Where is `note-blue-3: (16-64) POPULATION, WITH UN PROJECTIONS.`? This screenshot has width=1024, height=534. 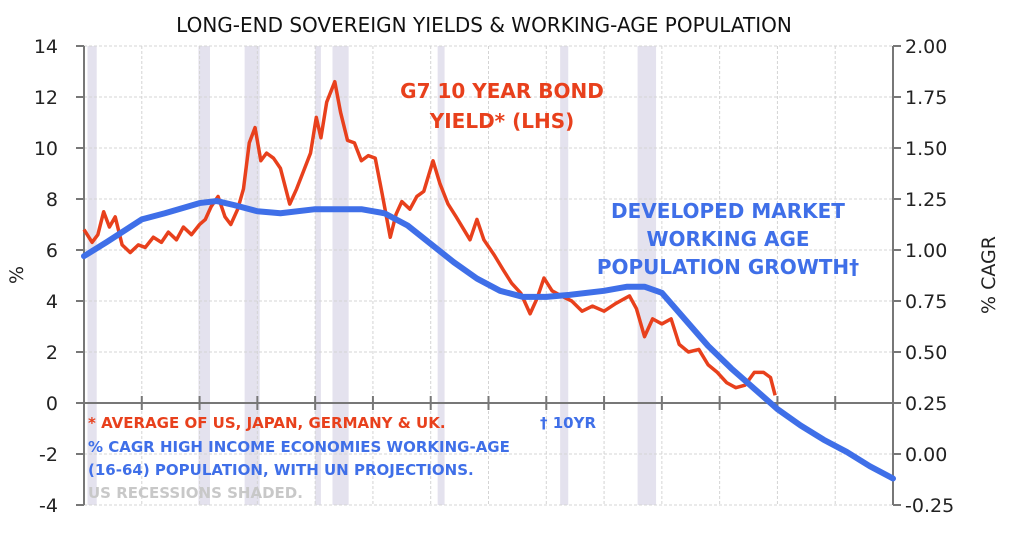 note-blue-3: (16-64) POPULATION, WITH UN PROJECTIONS. is located at coordinates (281, 470).